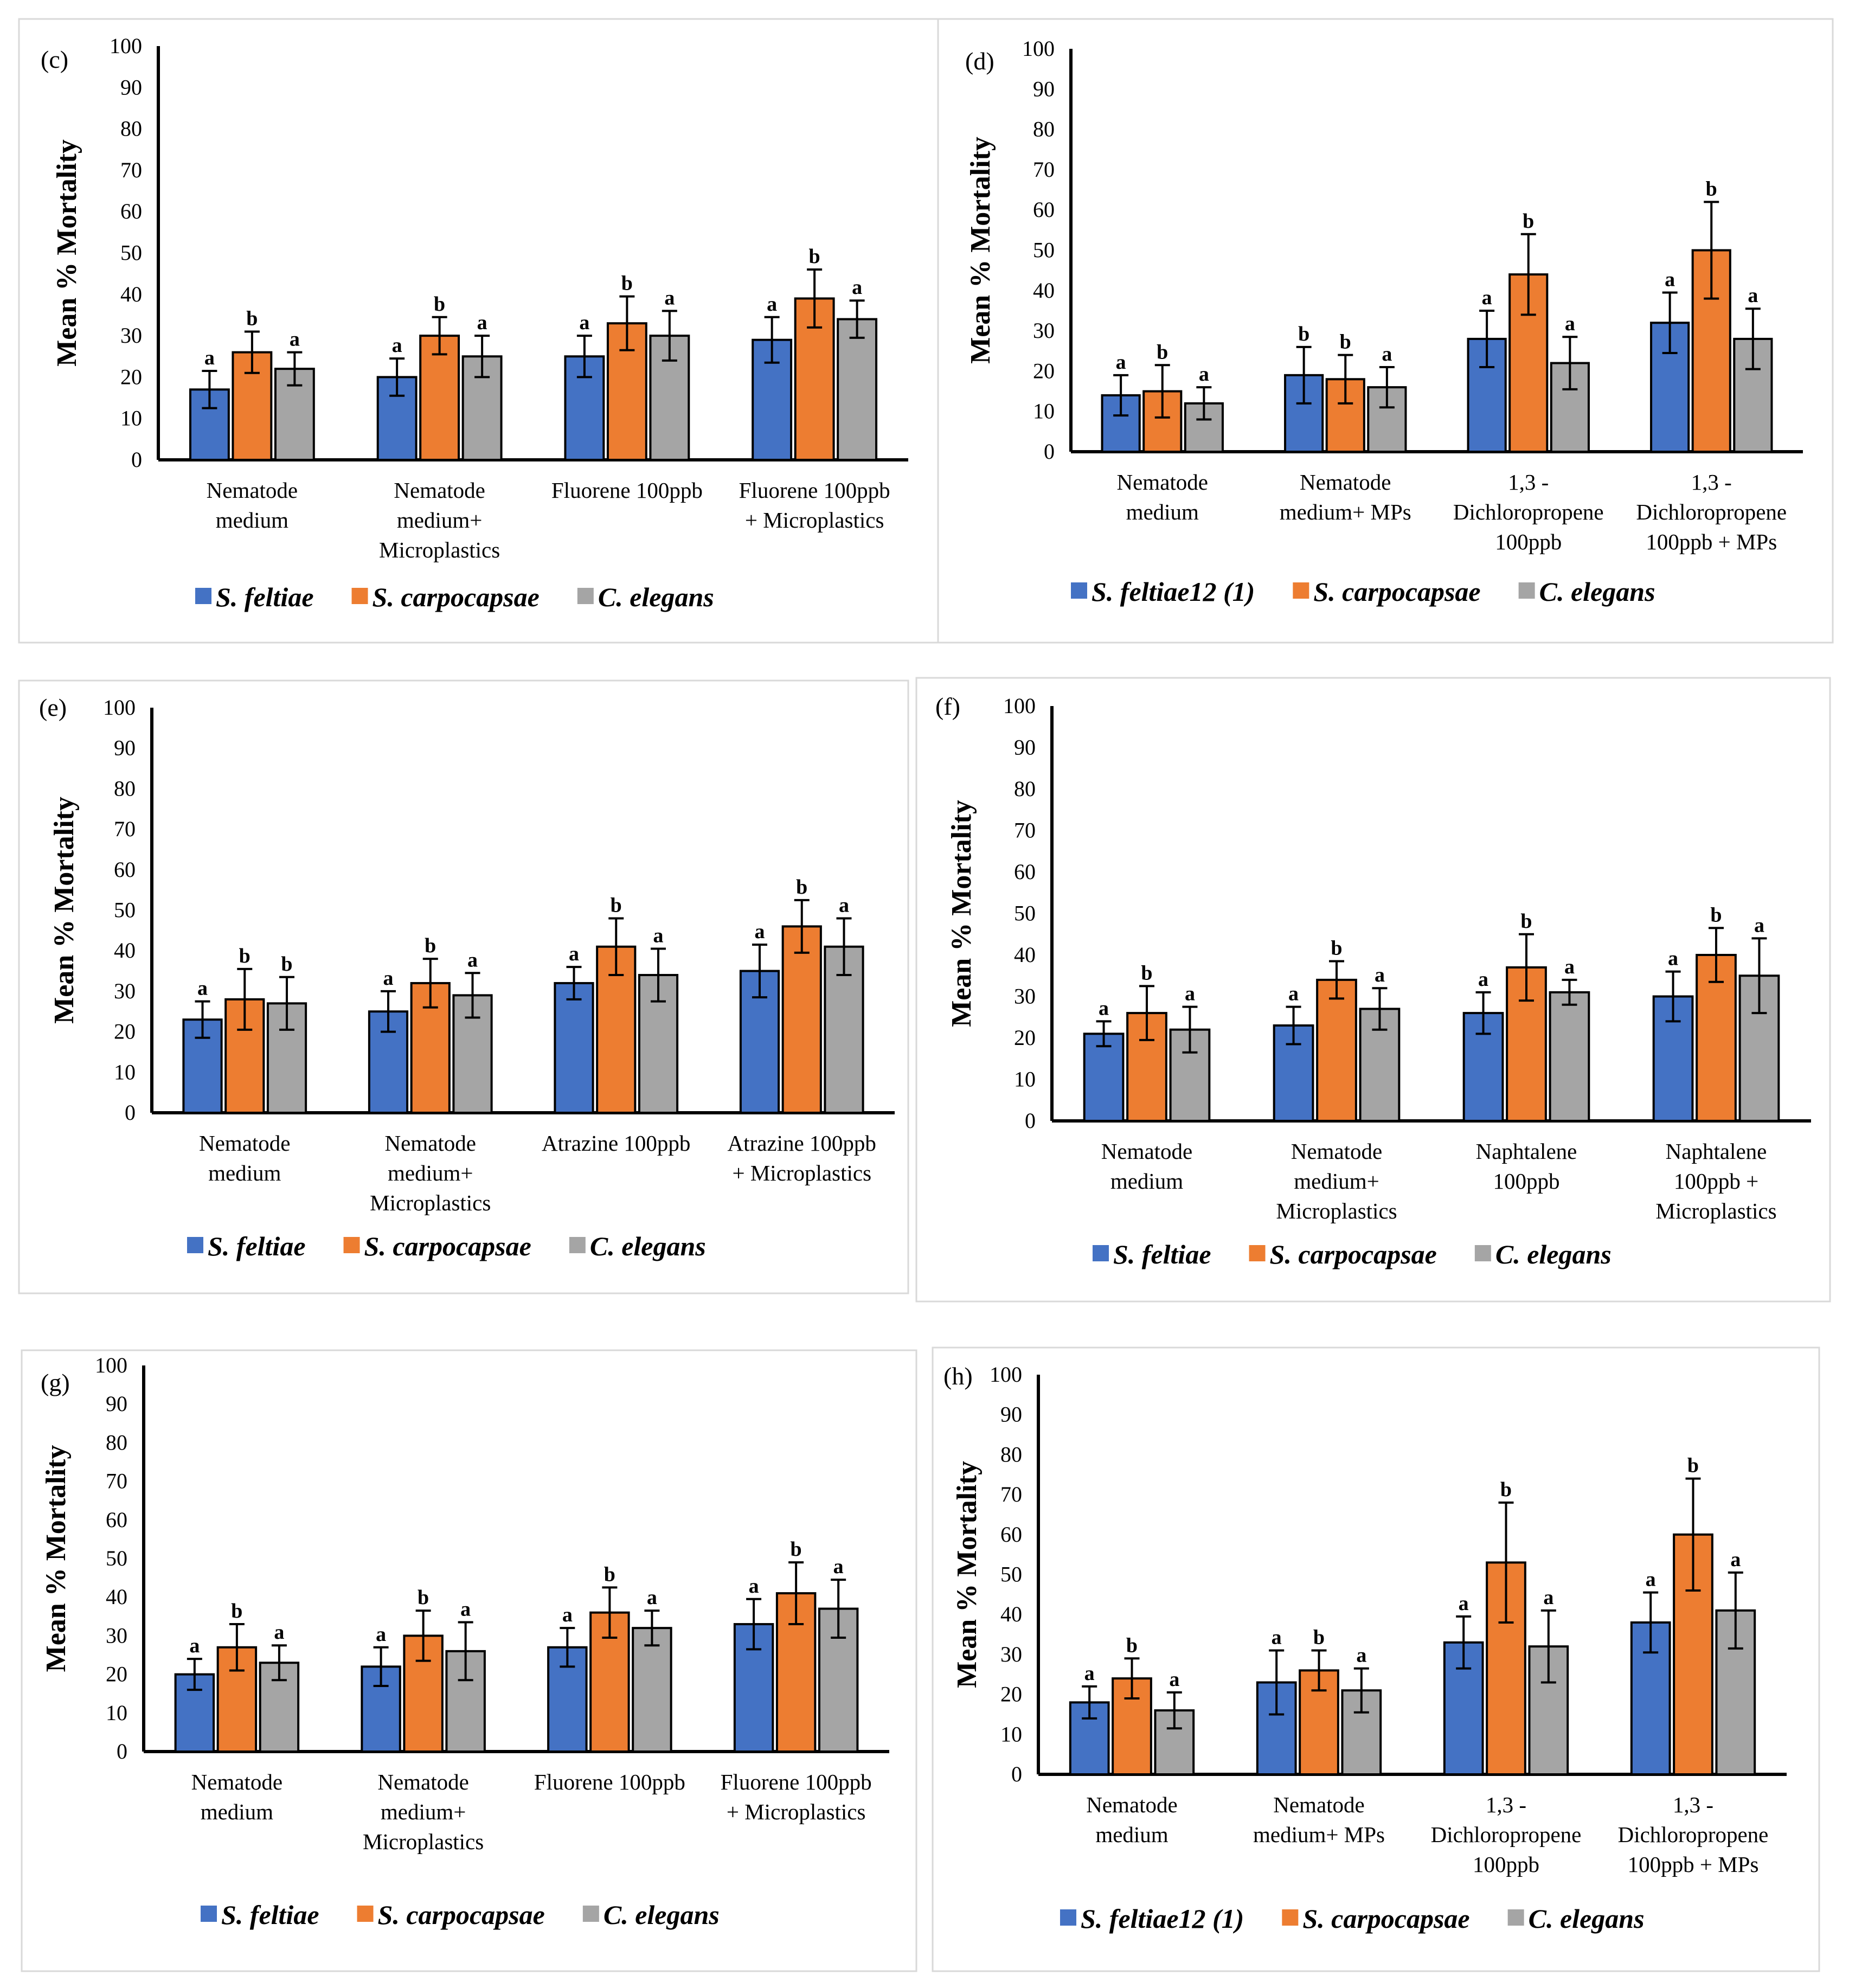 The height and width of the screenshot is (1988, 1849). I want to click on legend-label: S. carpocapsae, so click(461, 1915).